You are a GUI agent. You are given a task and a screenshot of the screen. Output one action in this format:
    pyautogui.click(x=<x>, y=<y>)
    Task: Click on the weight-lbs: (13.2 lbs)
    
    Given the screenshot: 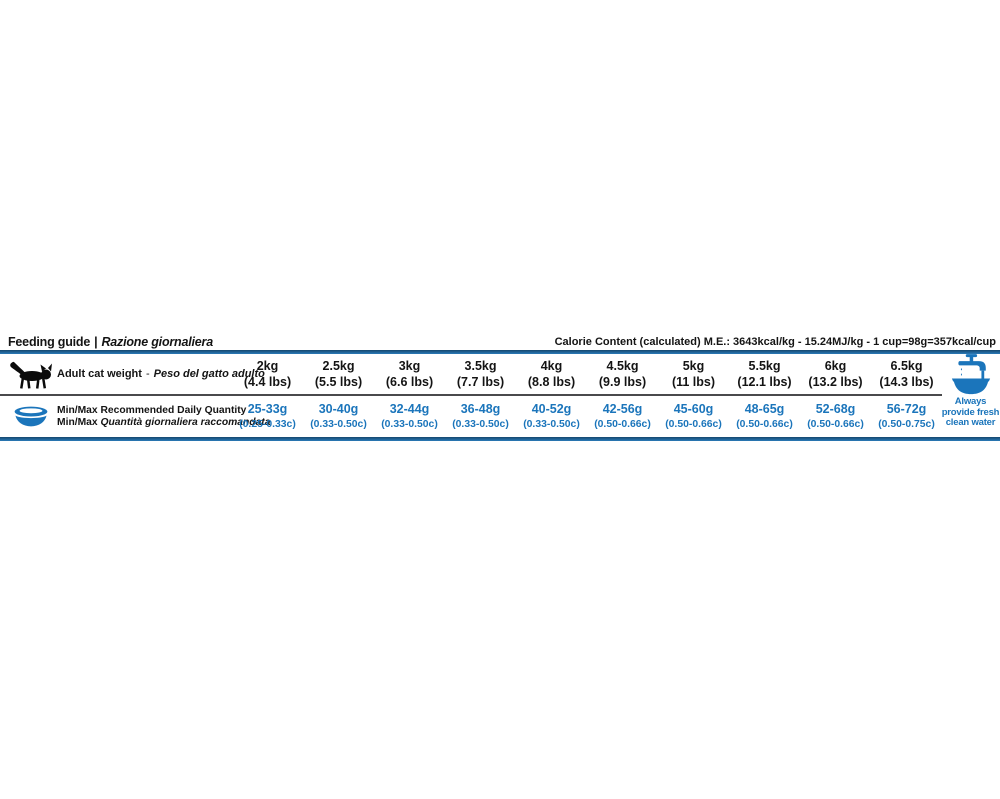 What is the action you would take?
    pyautogui.click(x=835, y=382)
    